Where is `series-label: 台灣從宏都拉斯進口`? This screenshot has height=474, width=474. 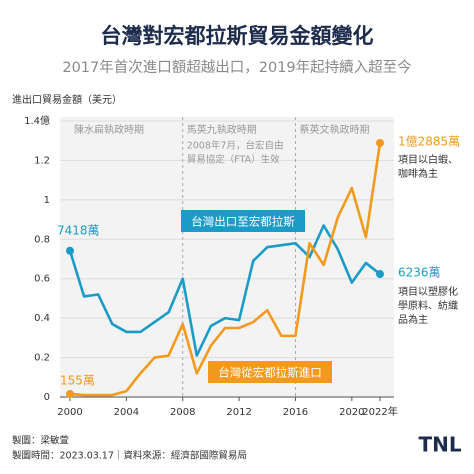 series-label: 台灣從宏都拉斯進口 is located at coordinates (270, 373).